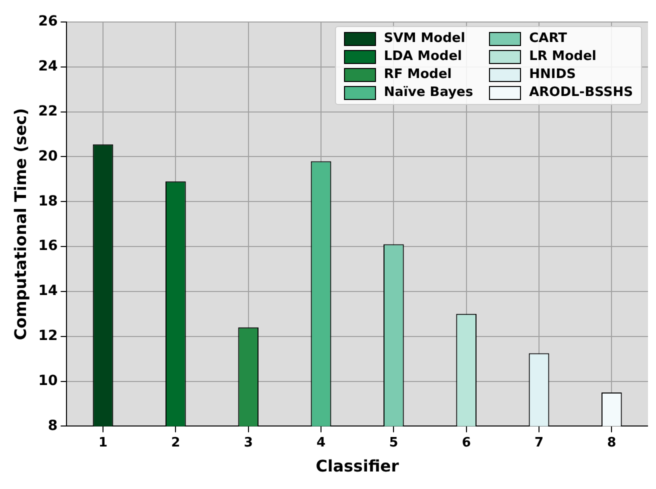 This screenshot has height=489, width=656. I want to click on legend-label: SVM Model, so click(425, 38).